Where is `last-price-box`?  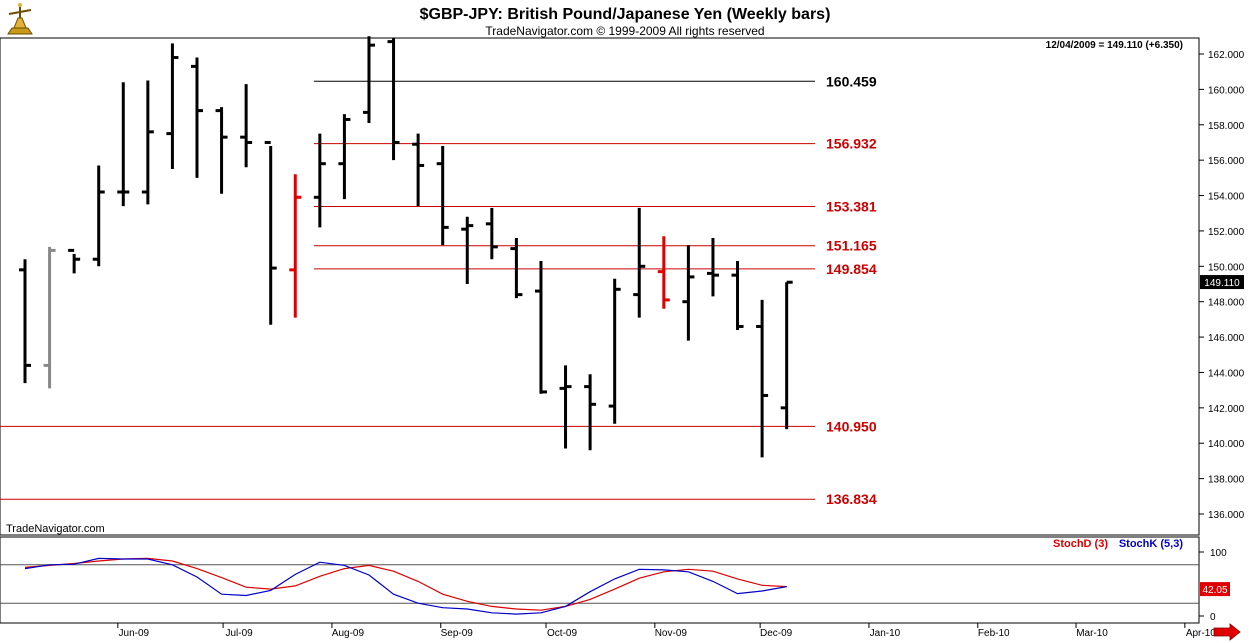
last-price-box is located at coordinates (1222, 282).